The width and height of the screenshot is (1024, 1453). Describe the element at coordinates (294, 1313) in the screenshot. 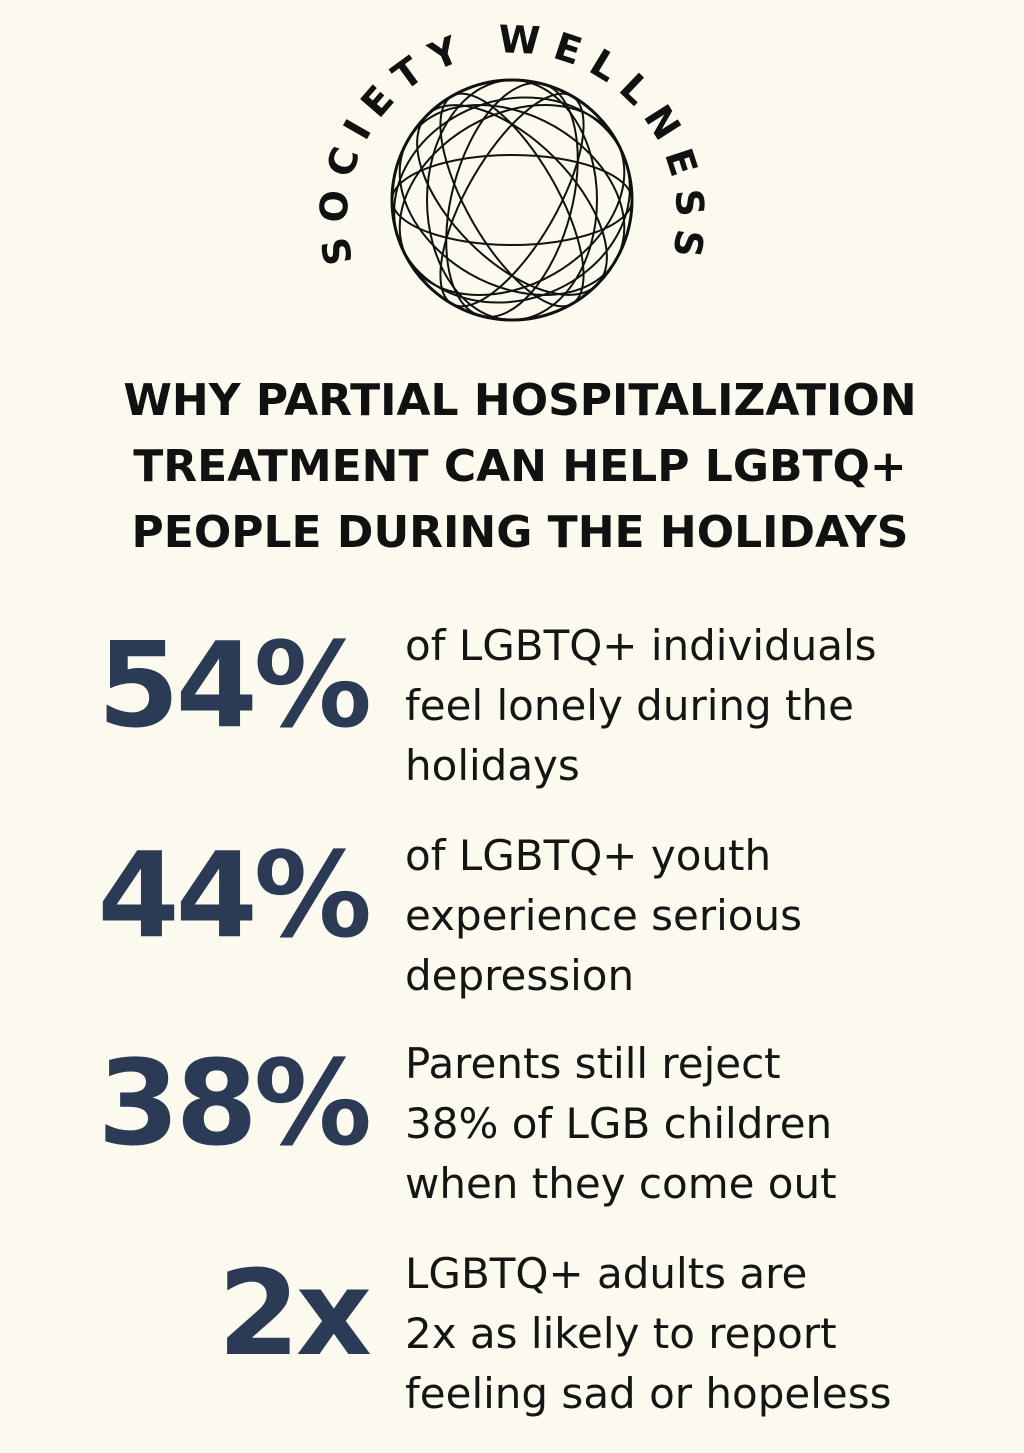

I see `stat-figure: 2x` at that location.